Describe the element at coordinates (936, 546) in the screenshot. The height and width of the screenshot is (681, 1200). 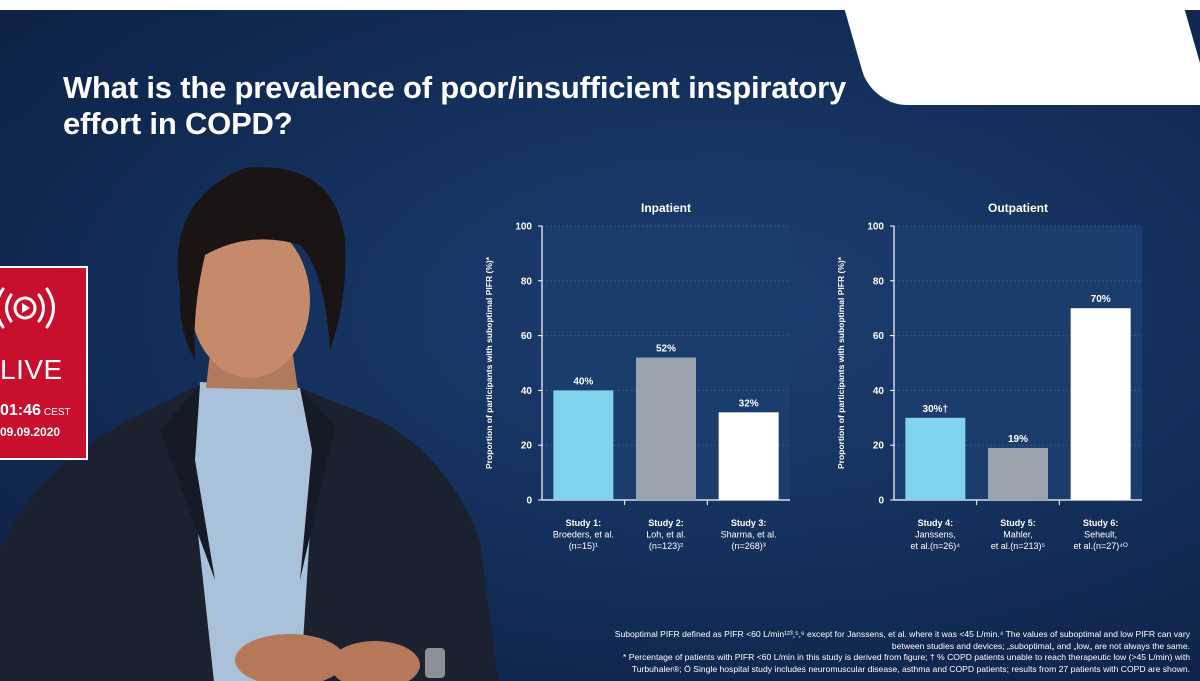
I see `x-category-label: et al.(n=26)⁴` at that location.